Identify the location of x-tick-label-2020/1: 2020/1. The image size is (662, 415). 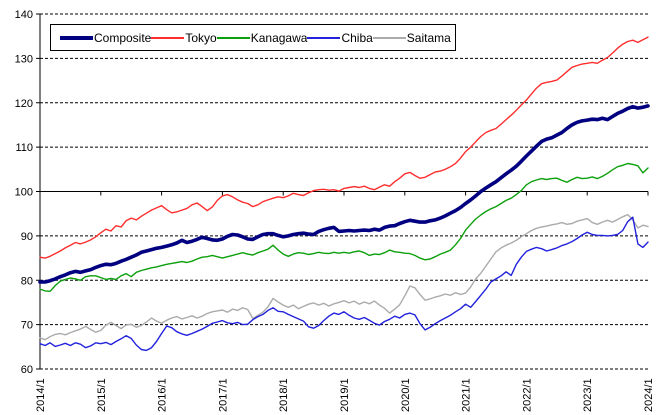
(406, 395).